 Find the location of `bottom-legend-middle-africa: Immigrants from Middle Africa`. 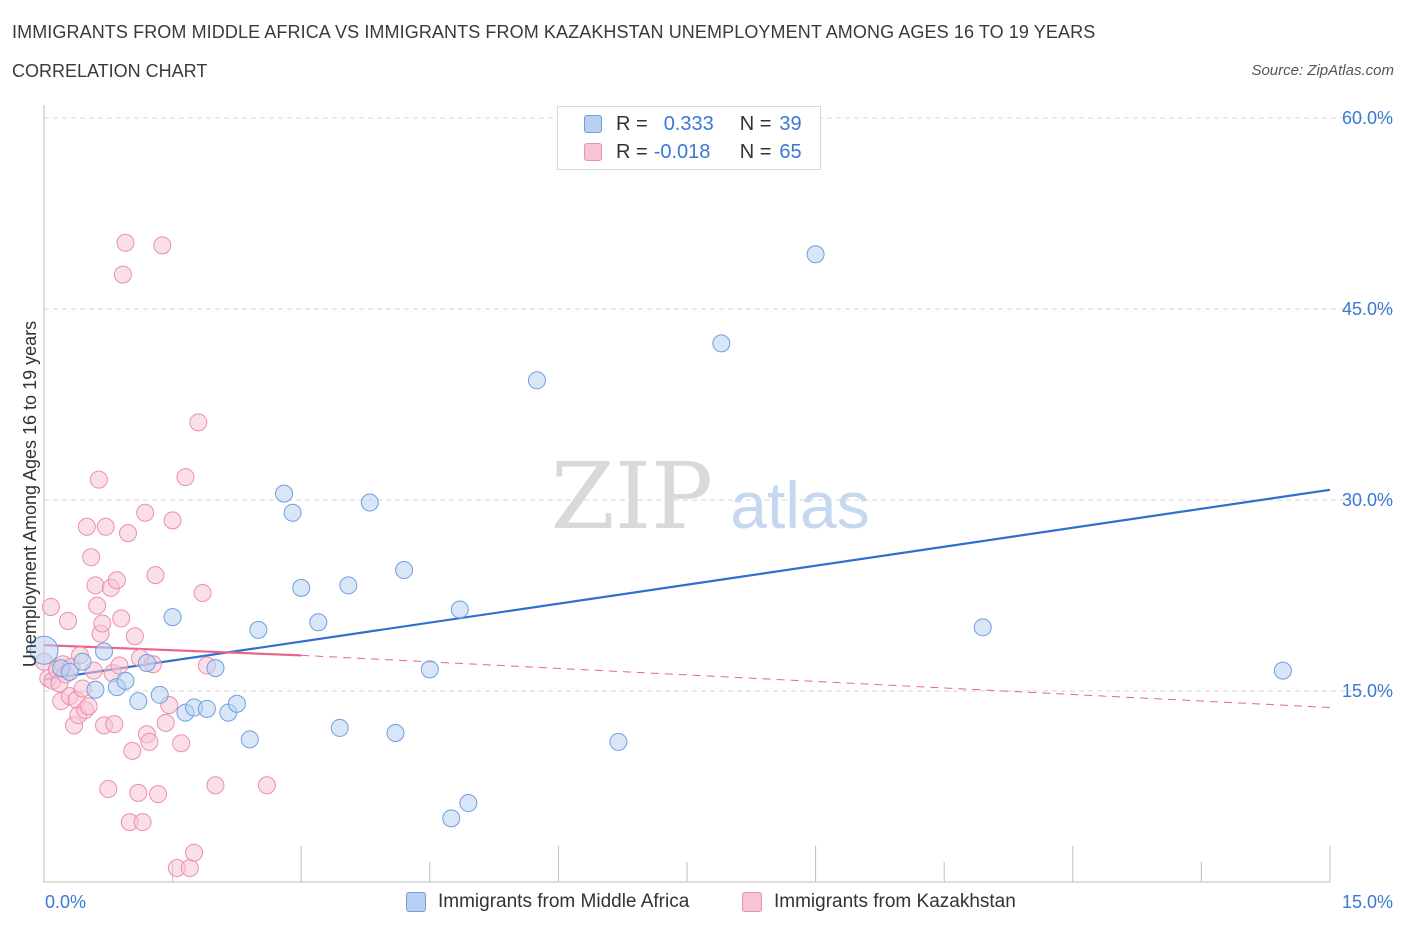

bottom-legend-middle-africa: Immigrants from Middle Africa is located at coordinates (547, 902).